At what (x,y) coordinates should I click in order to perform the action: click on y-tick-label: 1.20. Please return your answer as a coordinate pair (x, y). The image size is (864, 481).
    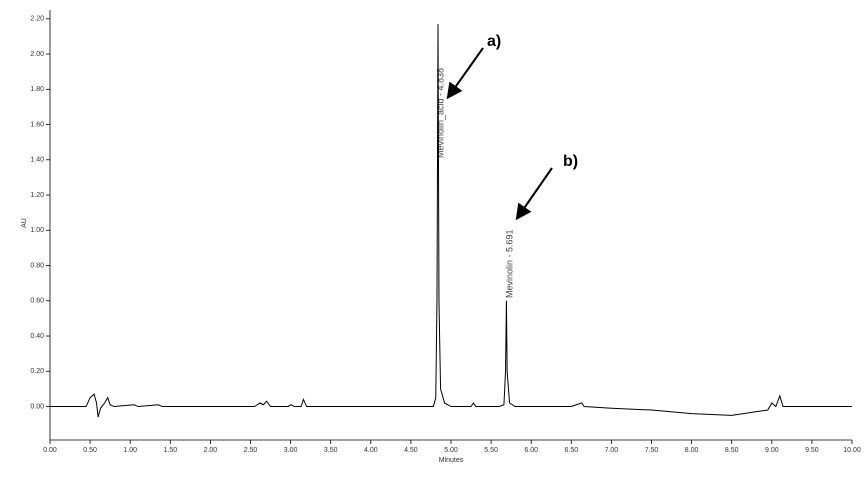
    Looking at the image, I should click on (37, 195).